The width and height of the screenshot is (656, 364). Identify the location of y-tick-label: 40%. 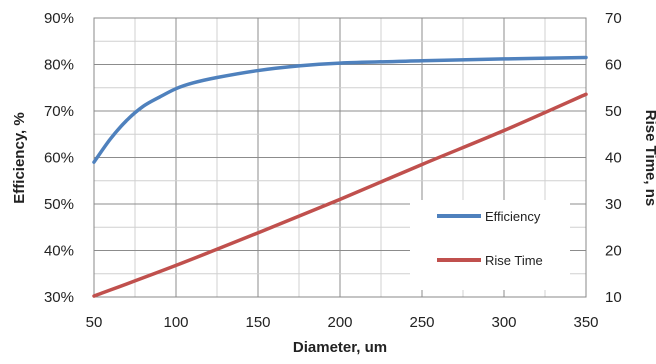
(59, 251).